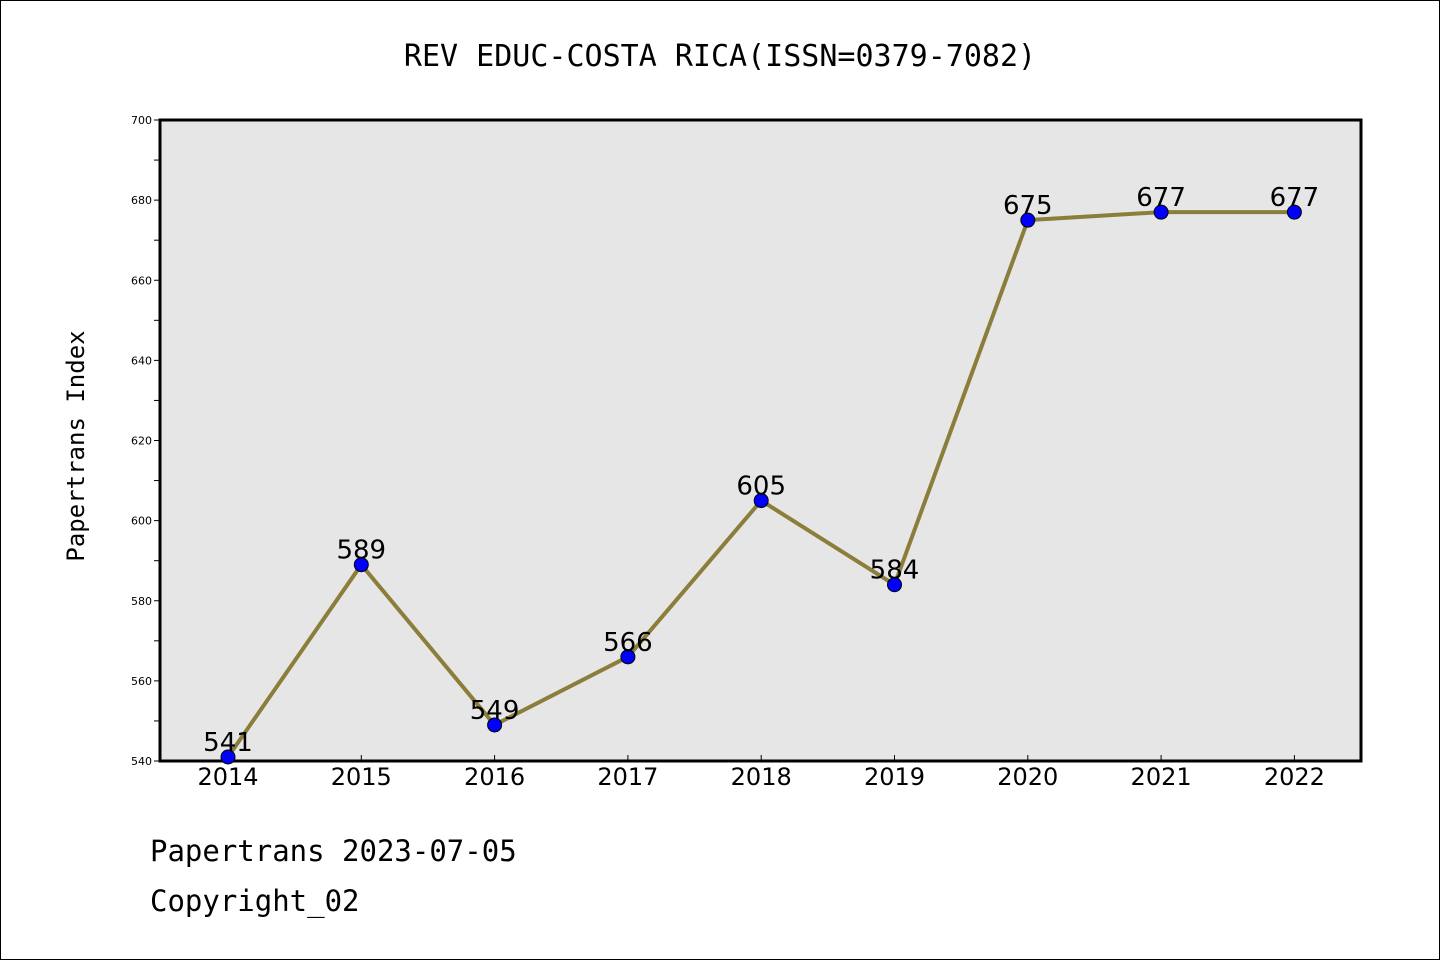 The image size is (1440, 960). What do you see at coordinates (141, 681) in the screenshot?
I see `y-tick-label: 560` at bounding box center [141, 681].